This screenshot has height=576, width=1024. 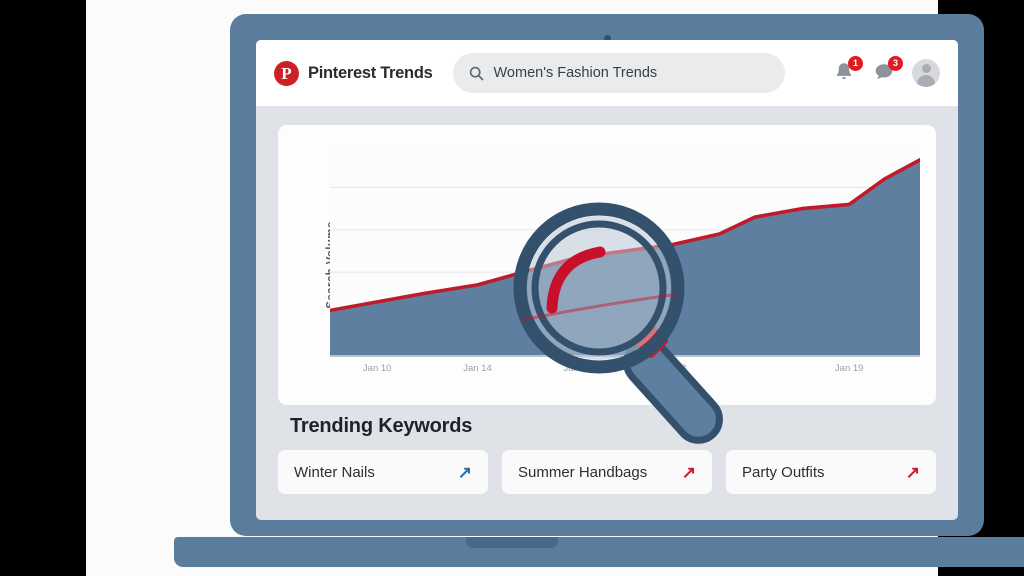 I want to click on chart-x-tick-label: Jan 19, so click(x=849, y=368).